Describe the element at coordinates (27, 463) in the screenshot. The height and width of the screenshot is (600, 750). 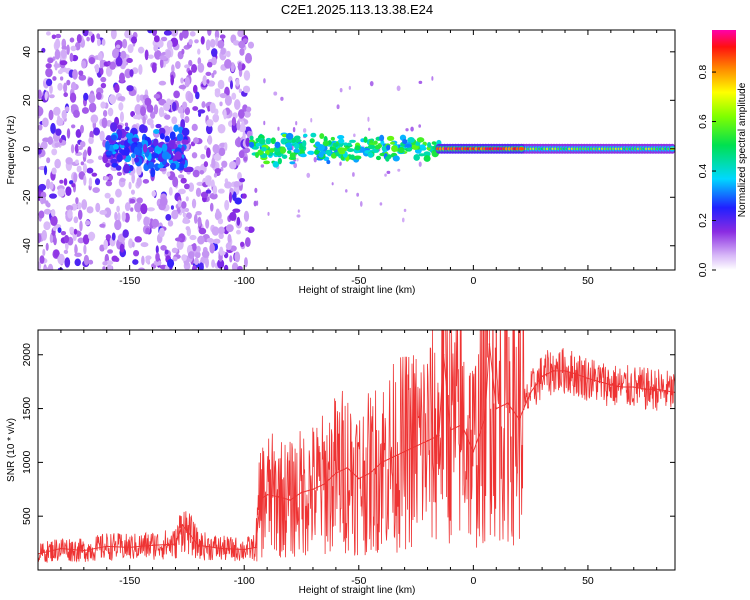
I see `snr-ytick-label: 1000` at that location.